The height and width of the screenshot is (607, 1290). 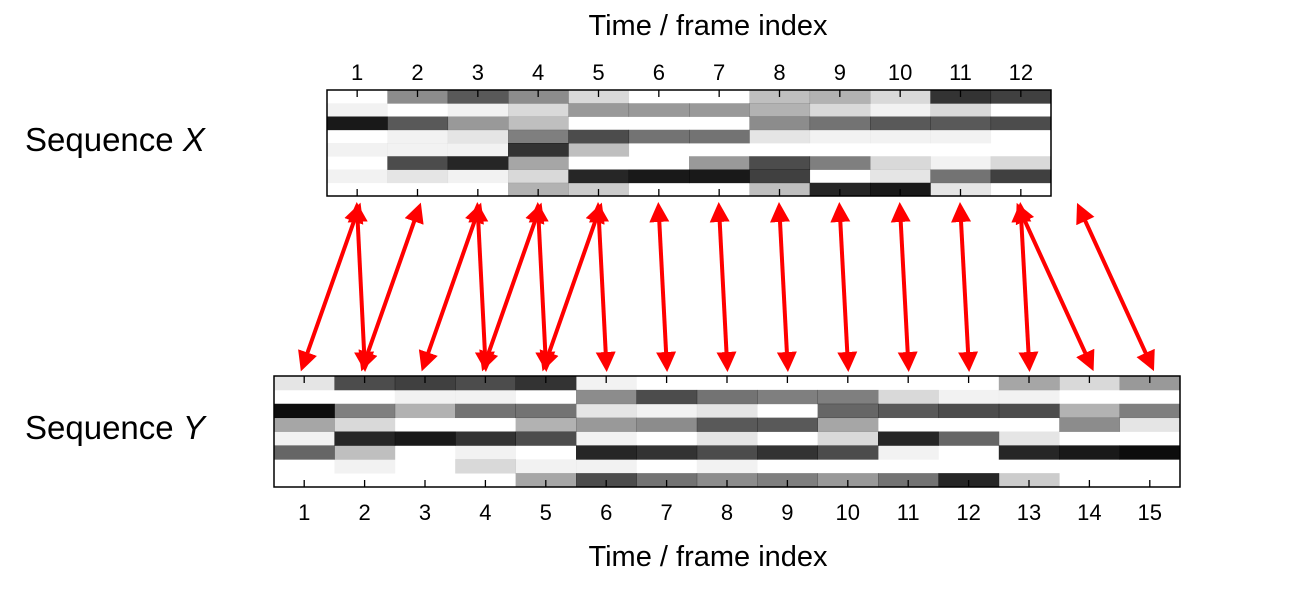 What do you see at coordinates (357, 72) in the screenshot?
I see `sequence-x-tick-label: 1` at bounding box center [357, 72].